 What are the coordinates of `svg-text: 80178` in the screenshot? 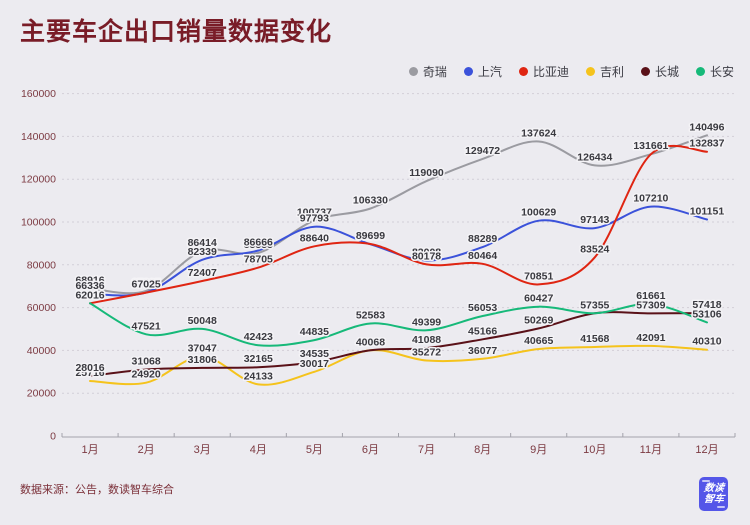 It's located at (426, 256).